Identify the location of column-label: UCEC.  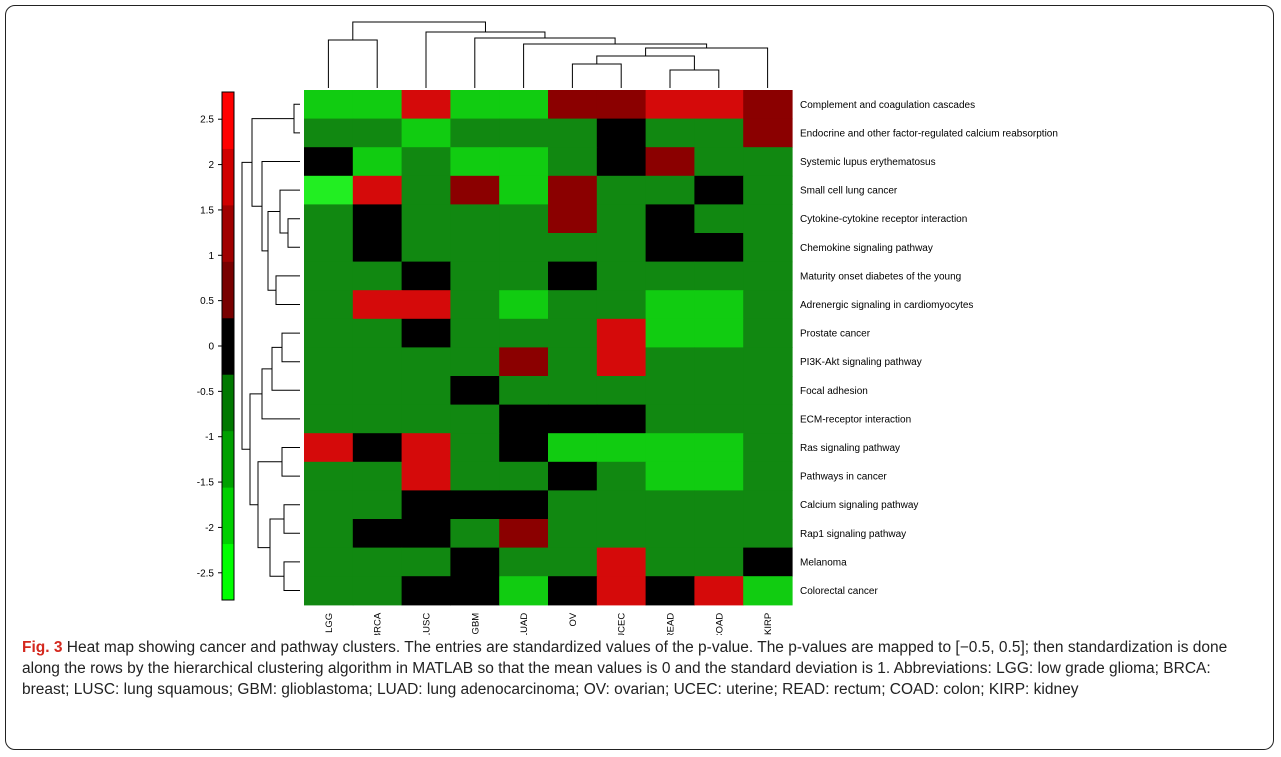
(622, 624).